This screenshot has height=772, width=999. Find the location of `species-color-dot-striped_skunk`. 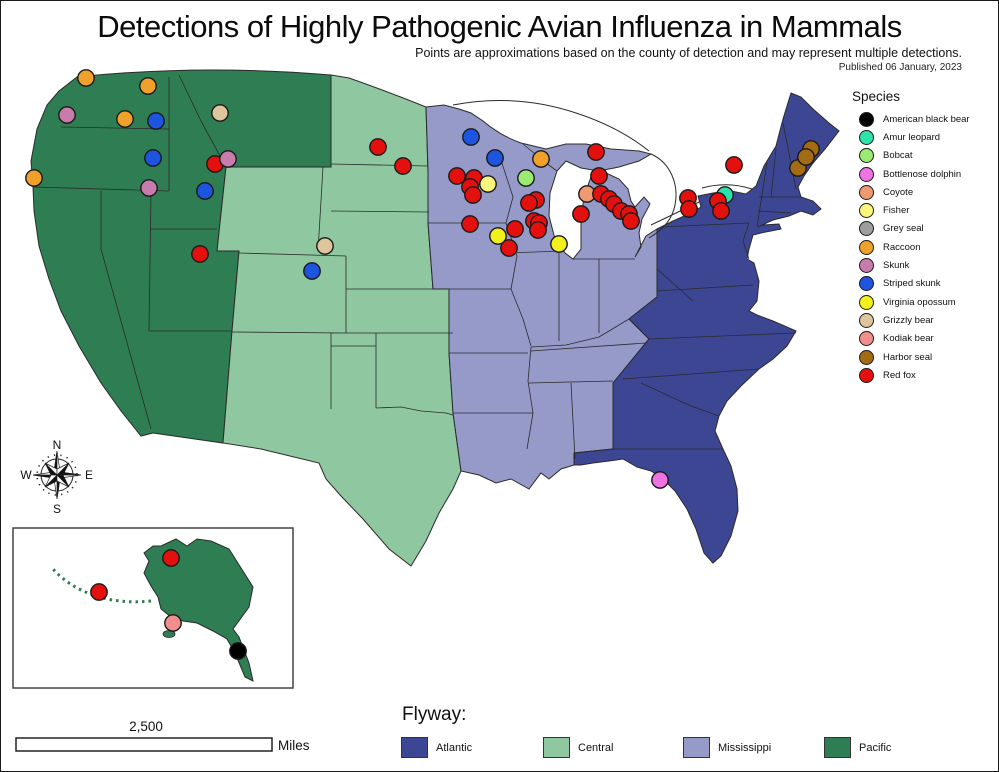

species-color-dot-striped_skunk is located at coordinates (866, 284).